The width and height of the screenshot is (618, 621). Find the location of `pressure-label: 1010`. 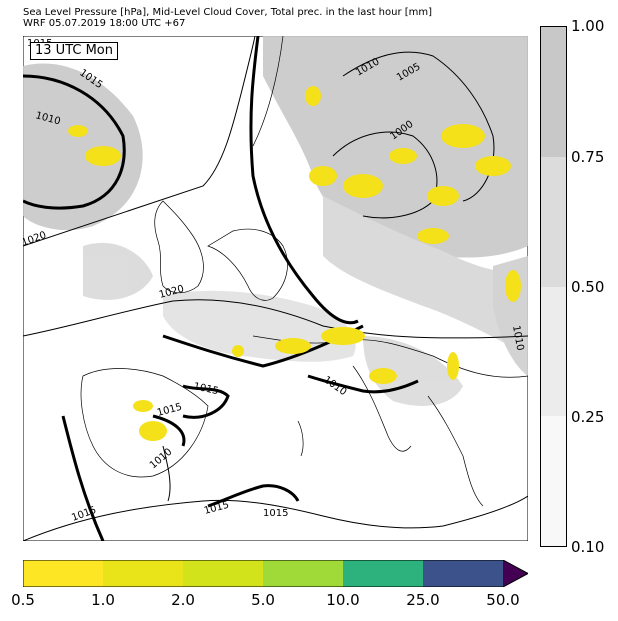

pressure-label: 1010 is located at coordinates (517, 338).